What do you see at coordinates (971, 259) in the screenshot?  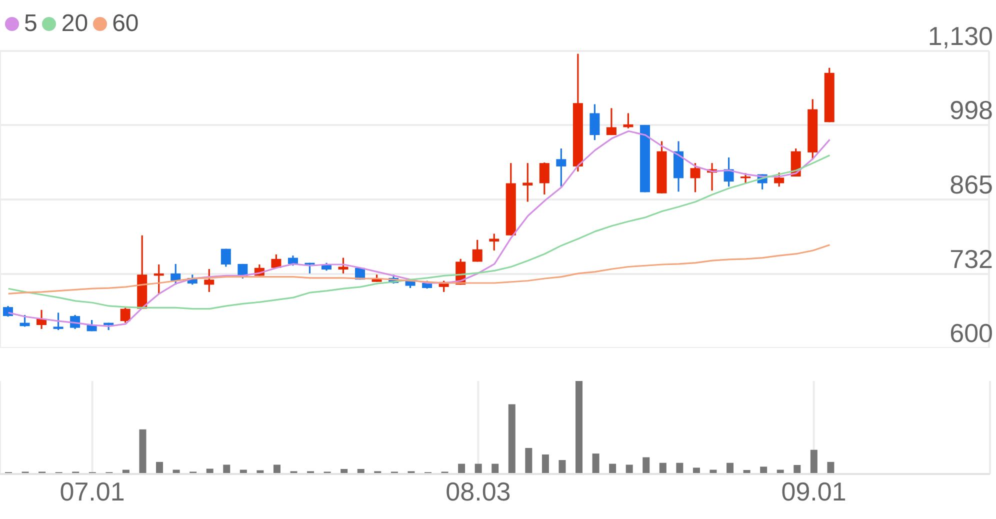 I see `y-tick-label: 732` at bounding box center [971, 259].